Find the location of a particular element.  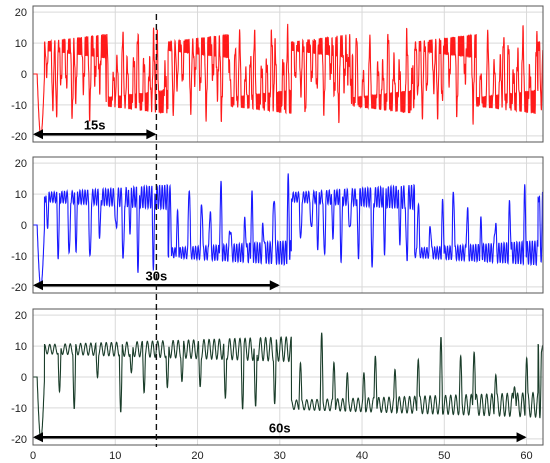

span-label: 15s is located at coordinates (95, 124).